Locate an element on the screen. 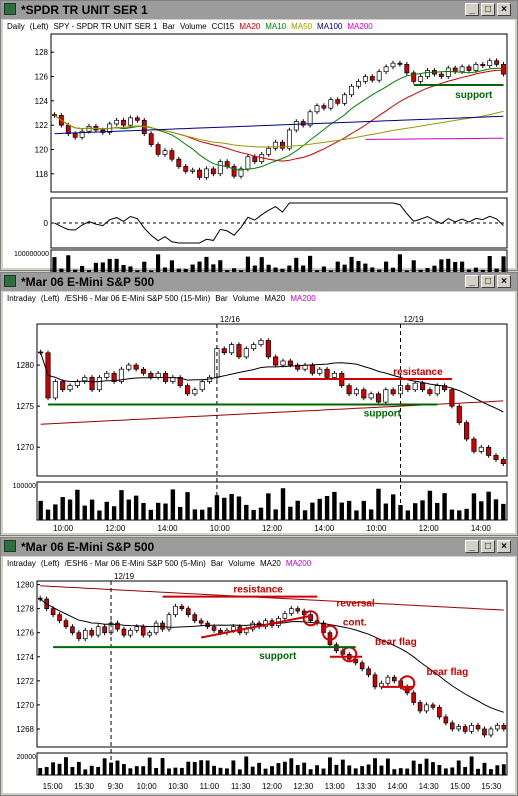  y-tick-label: 118 is located at coordinates (41, 174).